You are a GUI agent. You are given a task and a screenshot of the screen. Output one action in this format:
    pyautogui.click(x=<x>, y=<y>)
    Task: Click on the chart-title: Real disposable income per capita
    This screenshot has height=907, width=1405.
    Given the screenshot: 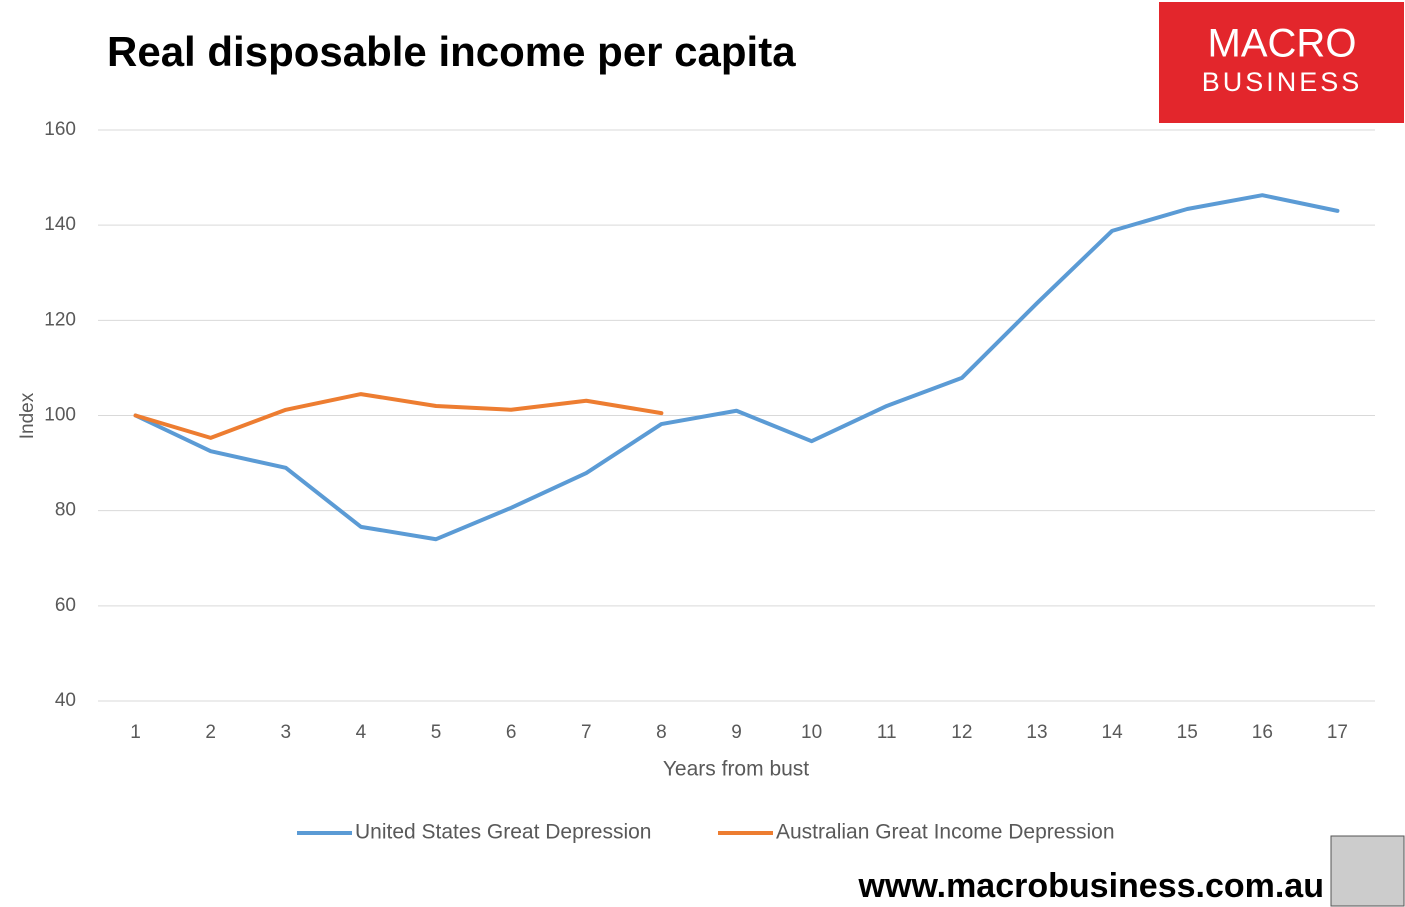 What is the action you would take?
    pyautogui.click(x=451, y=51)
    